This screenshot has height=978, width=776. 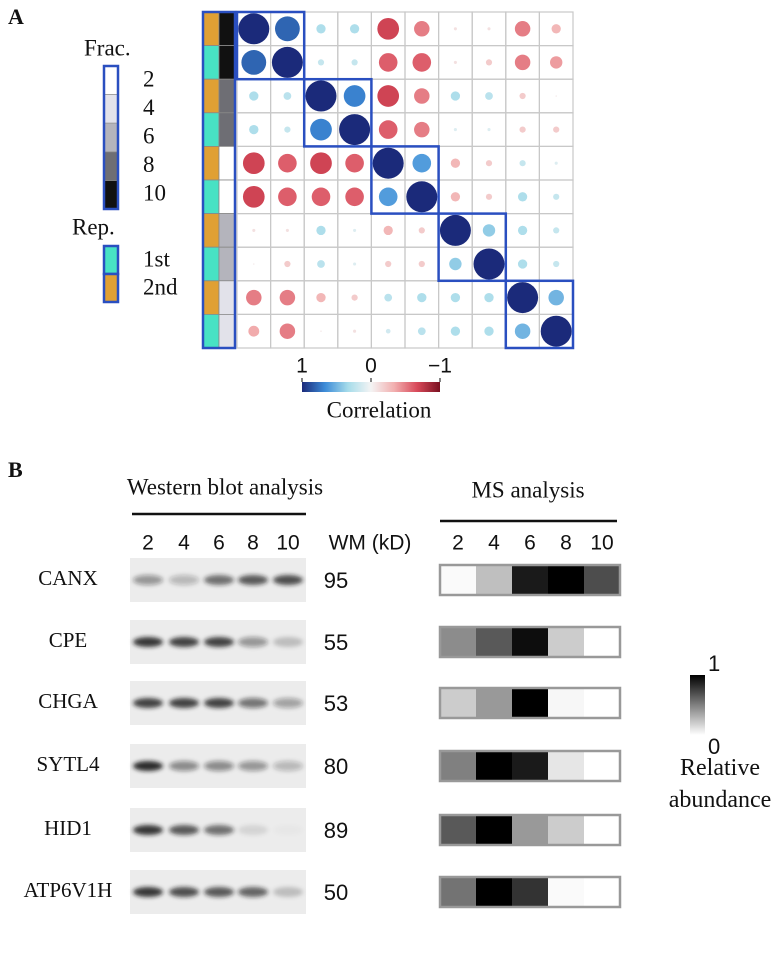 I want to click on colorbar-tick-label: 1, so click(x=302, y=366).